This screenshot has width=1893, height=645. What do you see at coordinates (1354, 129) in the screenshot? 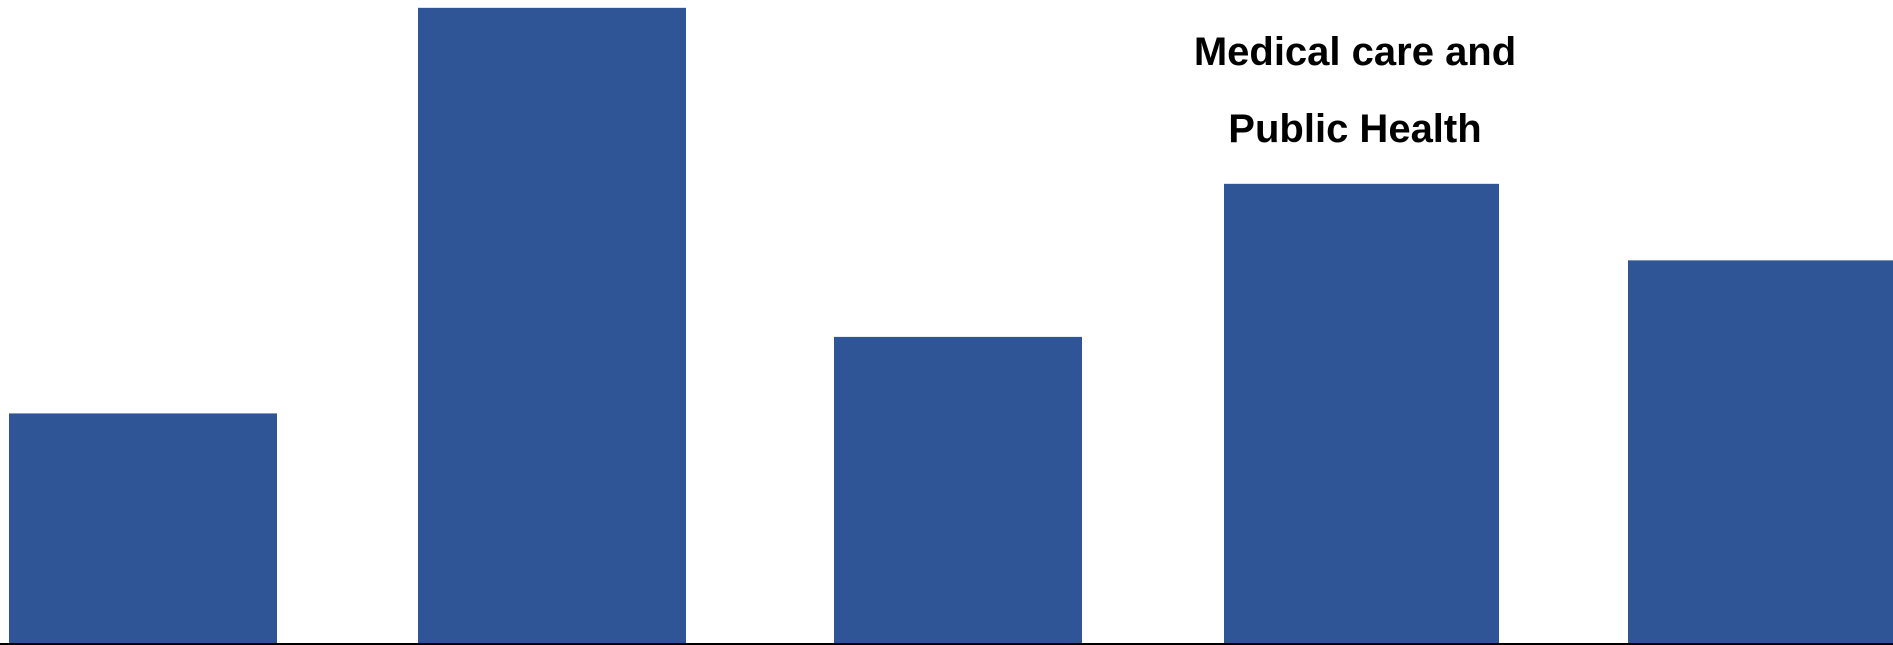
I see `annotation-line-2: Public Health` at bounding box center [1354, 129].